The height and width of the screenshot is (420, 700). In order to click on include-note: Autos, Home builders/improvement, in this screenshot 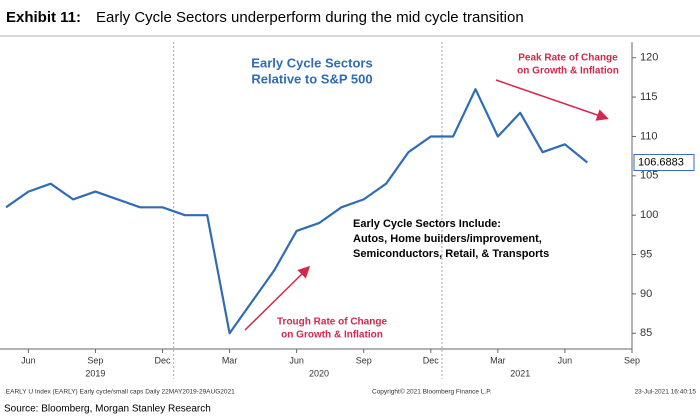, I will do `click(447, 239)`.